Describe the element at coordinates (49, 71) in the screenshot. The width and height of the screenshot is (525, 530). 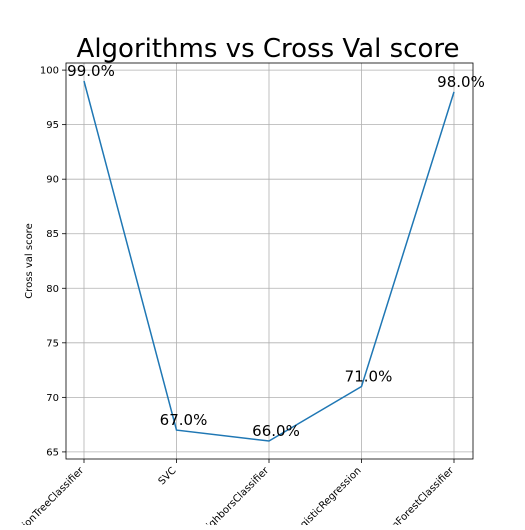
I see `y-tick-label: 100` at that location.